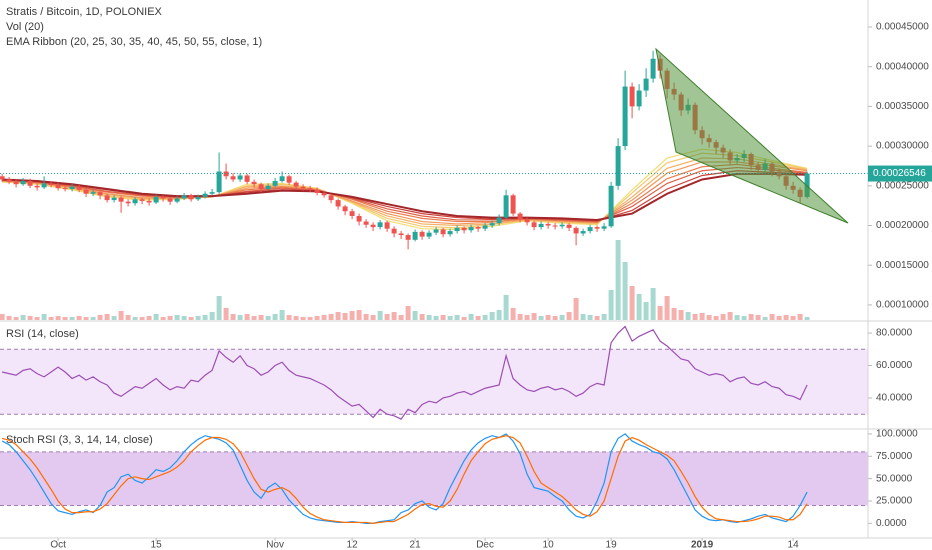  What do you see at coordinates (894, 456) in the screenshot?
I see `y-tick-label: 75.0000` at bounding box center [894, 456].